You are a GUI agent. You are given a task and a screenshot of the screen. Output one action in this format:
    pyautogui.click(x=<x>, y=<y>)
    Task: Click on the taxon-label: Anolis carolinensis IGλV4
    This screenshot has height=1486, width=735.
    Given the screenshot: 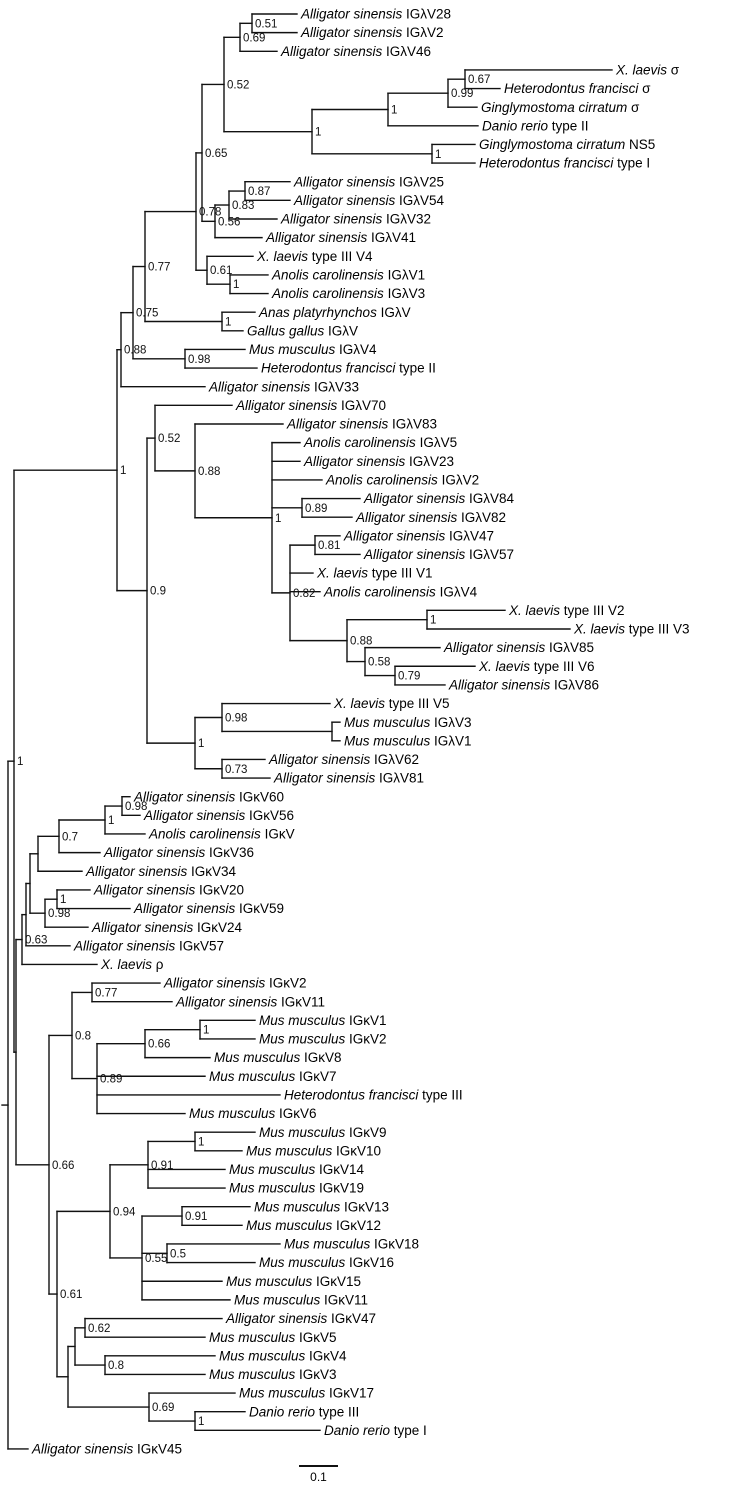 What is the action you would take?
    pyautogui.click(x=400, y=591)
    